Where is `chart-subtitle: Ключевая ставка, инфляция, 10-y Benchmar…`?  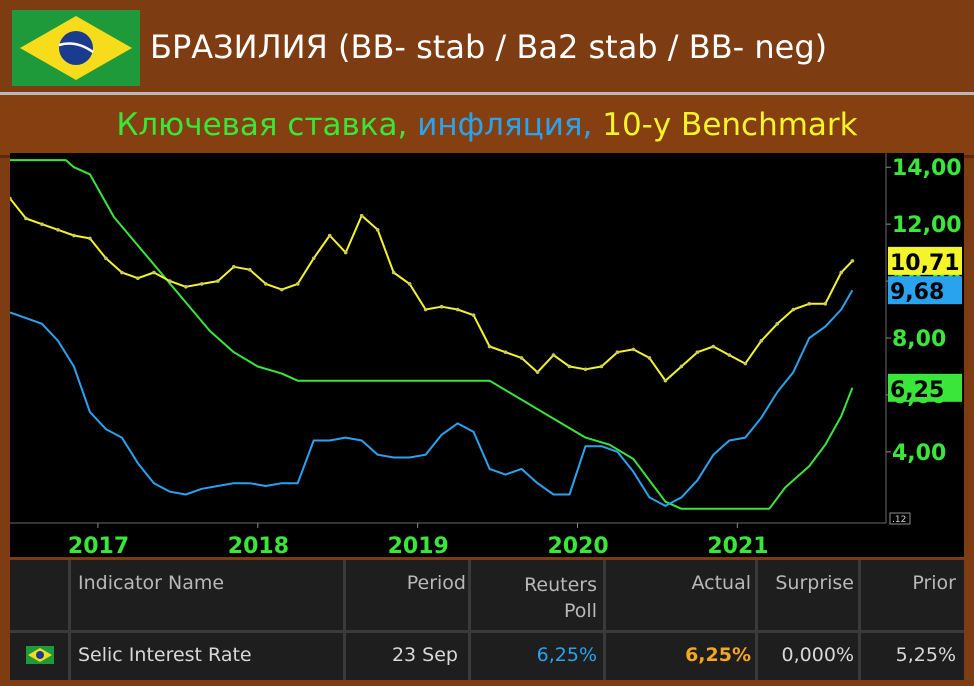
chart-subtitle: Ключевая ставка, инфляция, 10-y Benchmar… is located at coordinates (487, 125).